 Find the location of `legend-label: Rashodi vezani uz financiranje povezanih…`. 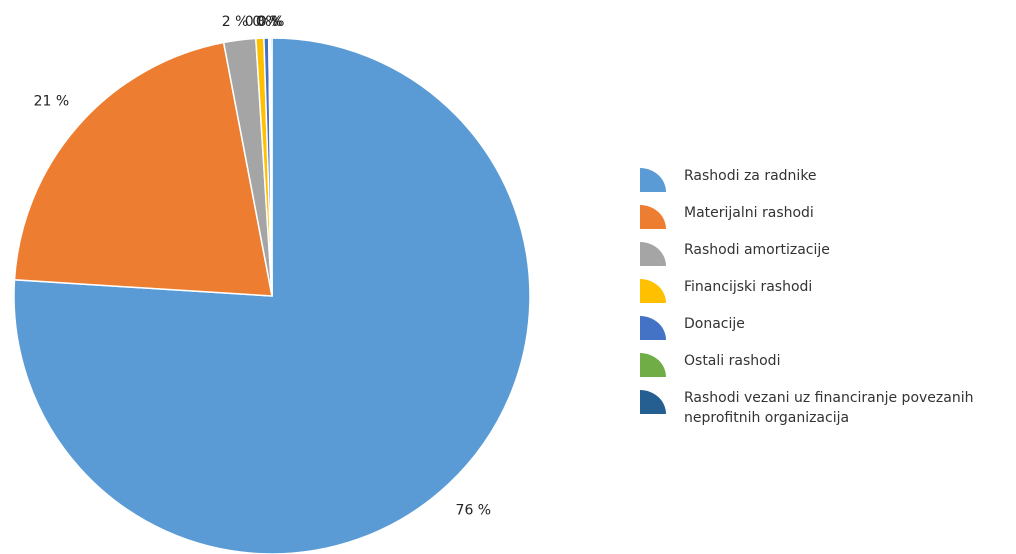

legend-label: Rashodi vezani uz financiranje povezanih… is located at coordinates (829, 408).